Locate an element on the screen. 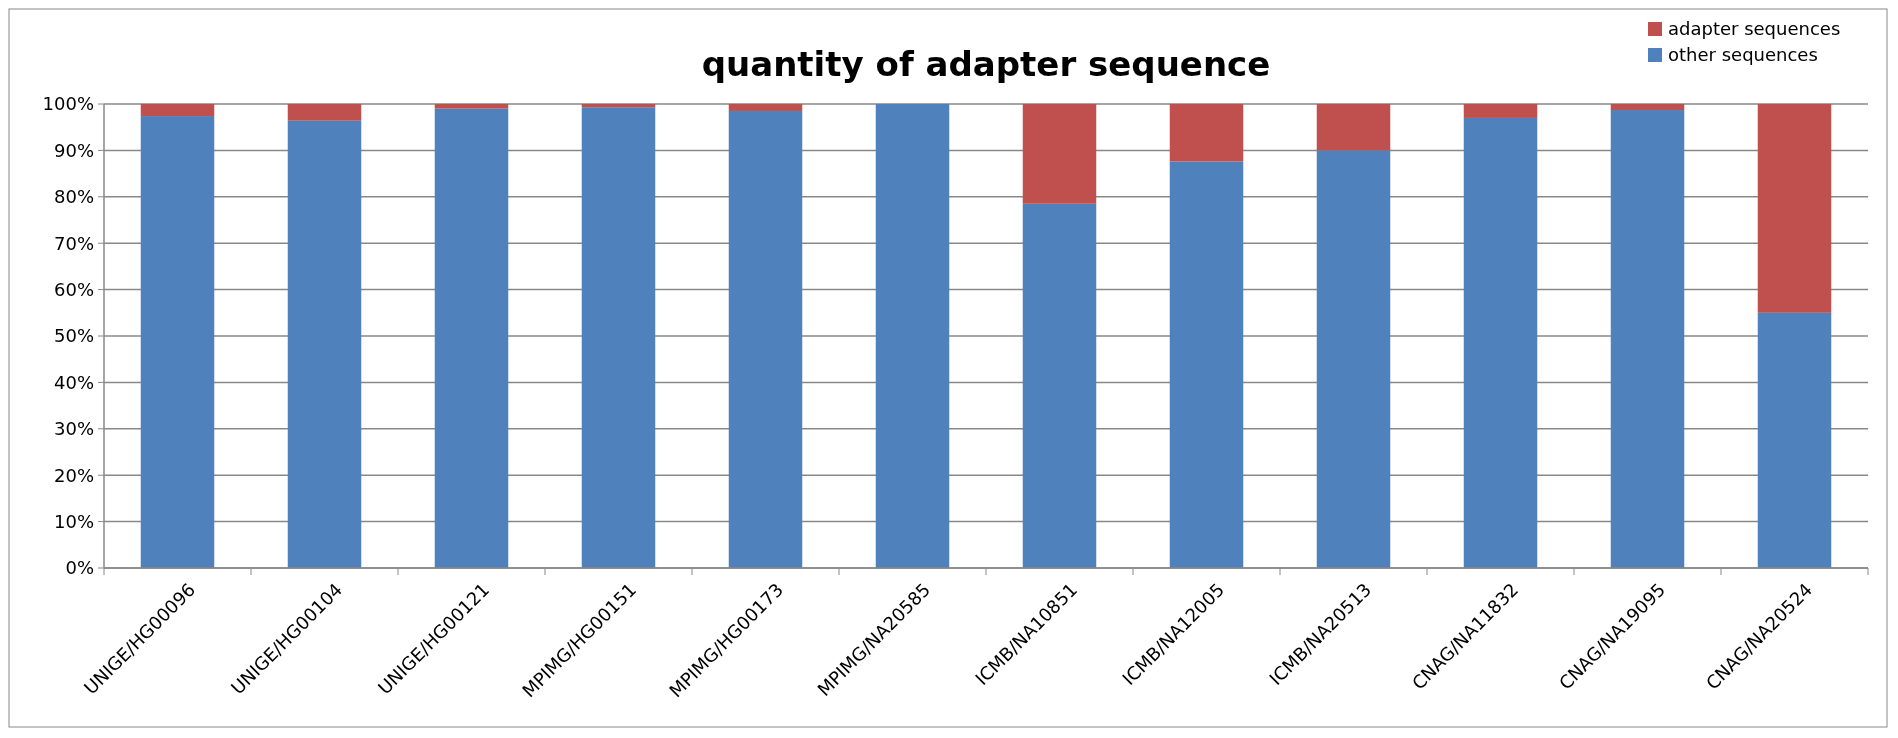 This screenshot has height=738, width=1898. y-tick-label: 50% is located at coordinates (73, 336).